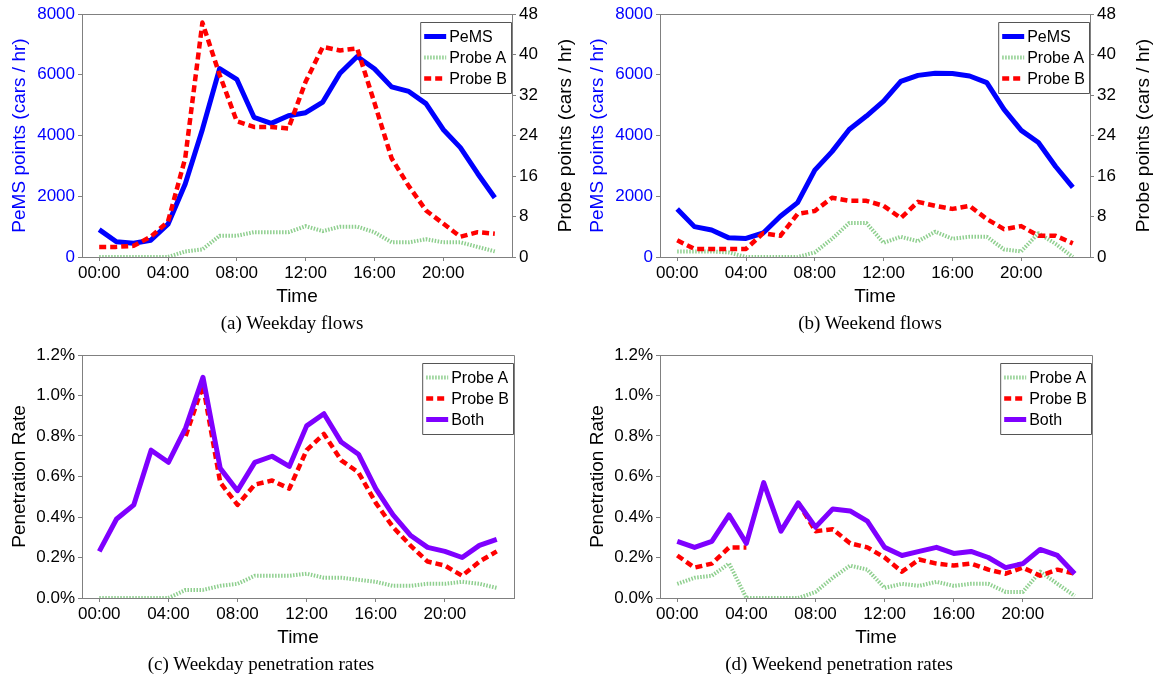 This screenshot has height=683, width=1156. What do you see at coordinates (870, 322) in the screenshot?
I see `text: (b) Weekend flows` at bounding box center [870, 322].